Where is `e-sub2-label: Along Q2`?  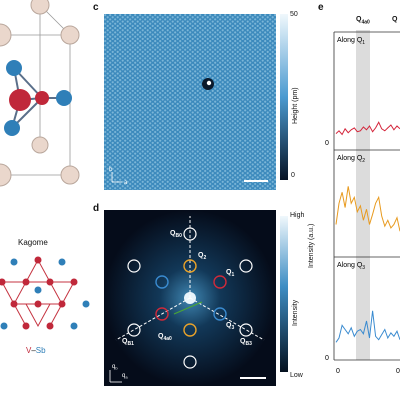 e-sub2-label: Along Q2 is located at coordinates (351, 159).